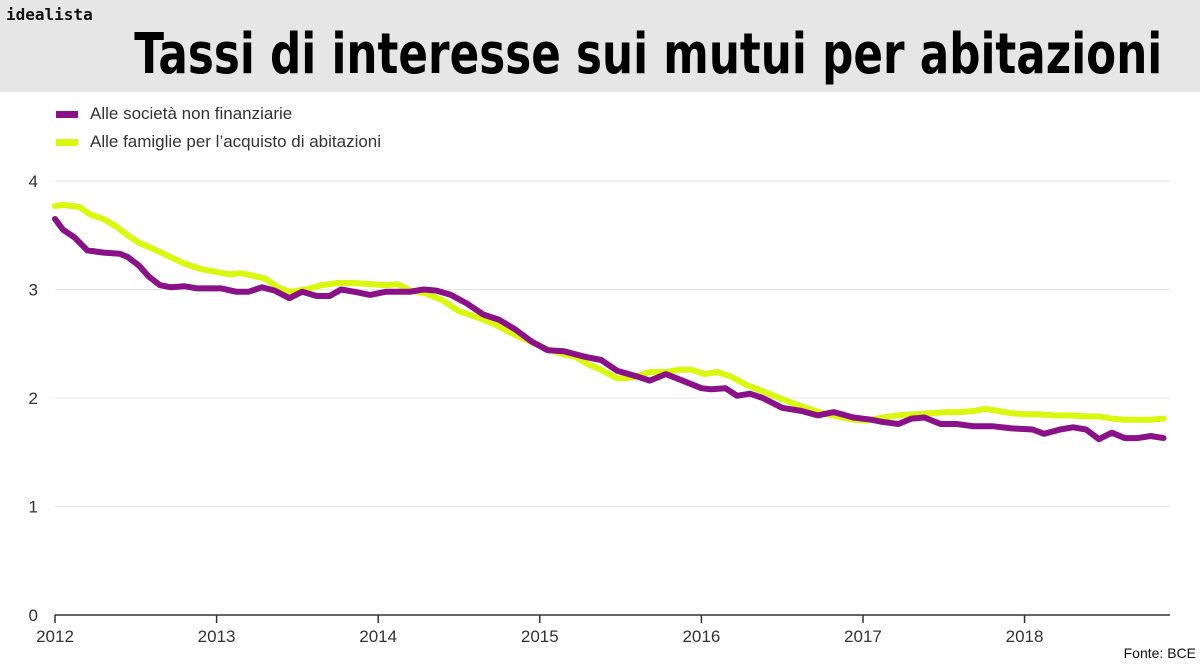 The image size is (1200, 665). I want to click on brand-logo: idealista, so click(49, 14).